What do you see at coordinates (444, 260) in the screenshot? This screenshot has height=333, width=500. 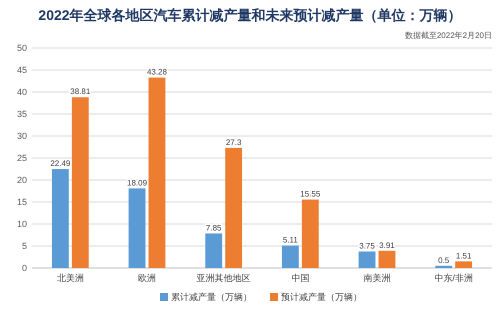 I see `data-label: 0.5` at bounding box center [444, 260].